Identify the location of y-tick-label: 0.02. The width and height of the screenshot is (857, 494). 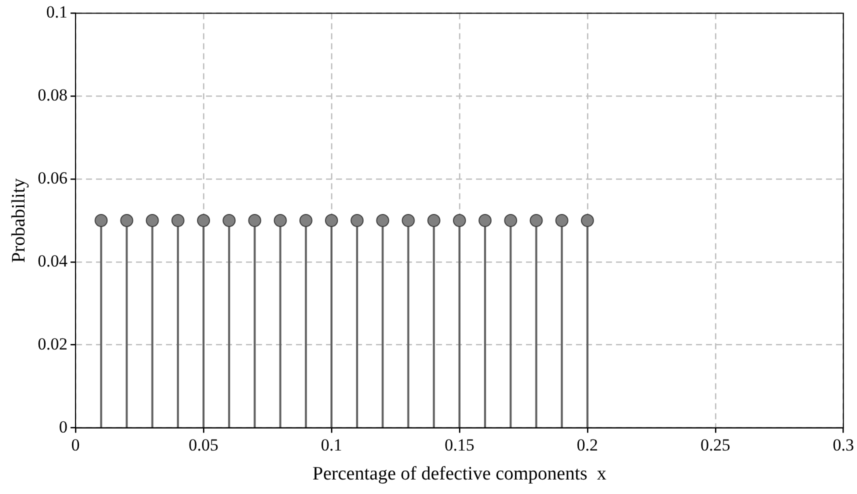
(53, 344).